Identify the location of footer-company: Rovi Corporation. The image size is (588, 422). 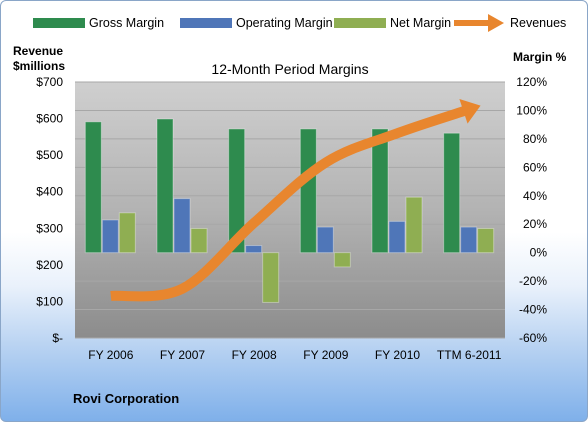
(126, 398).